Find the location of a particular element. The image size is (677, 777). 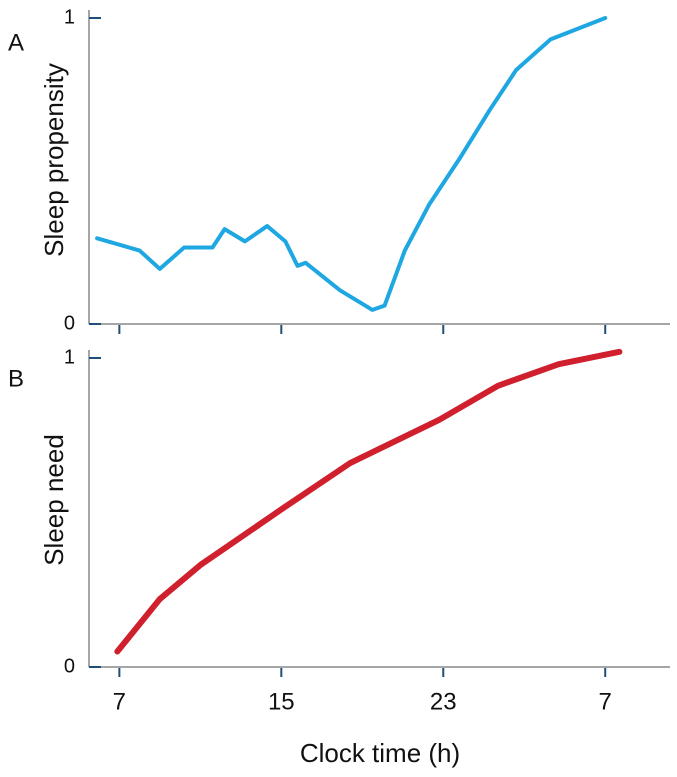

x-tick-label: 23 is located at coordinates (443, 701).